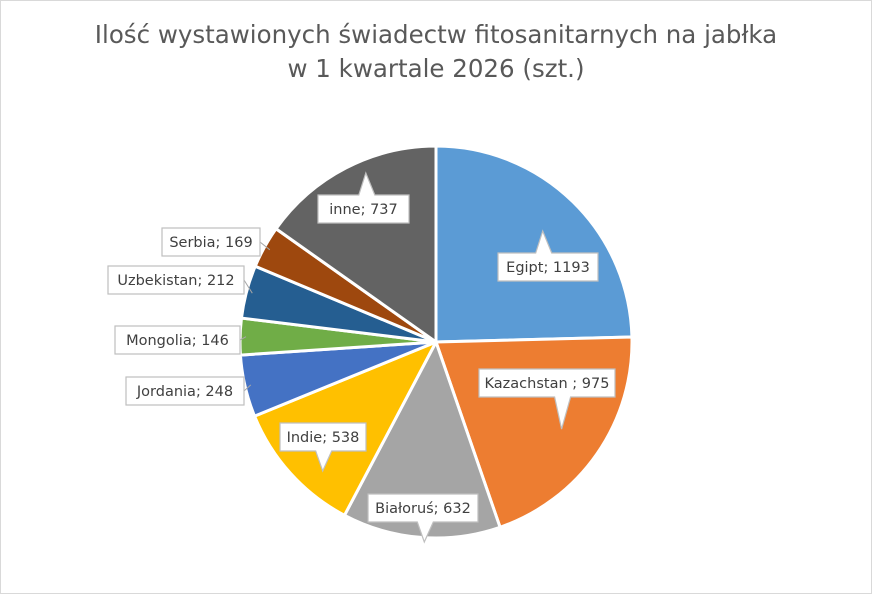 The height and width of the screenshot is (594, 872). Describe the element at coordinates (436, 68) in the screenshot. I see `chart-title-line-2: w 1 kwartale 2026 (szt.)` at that location.